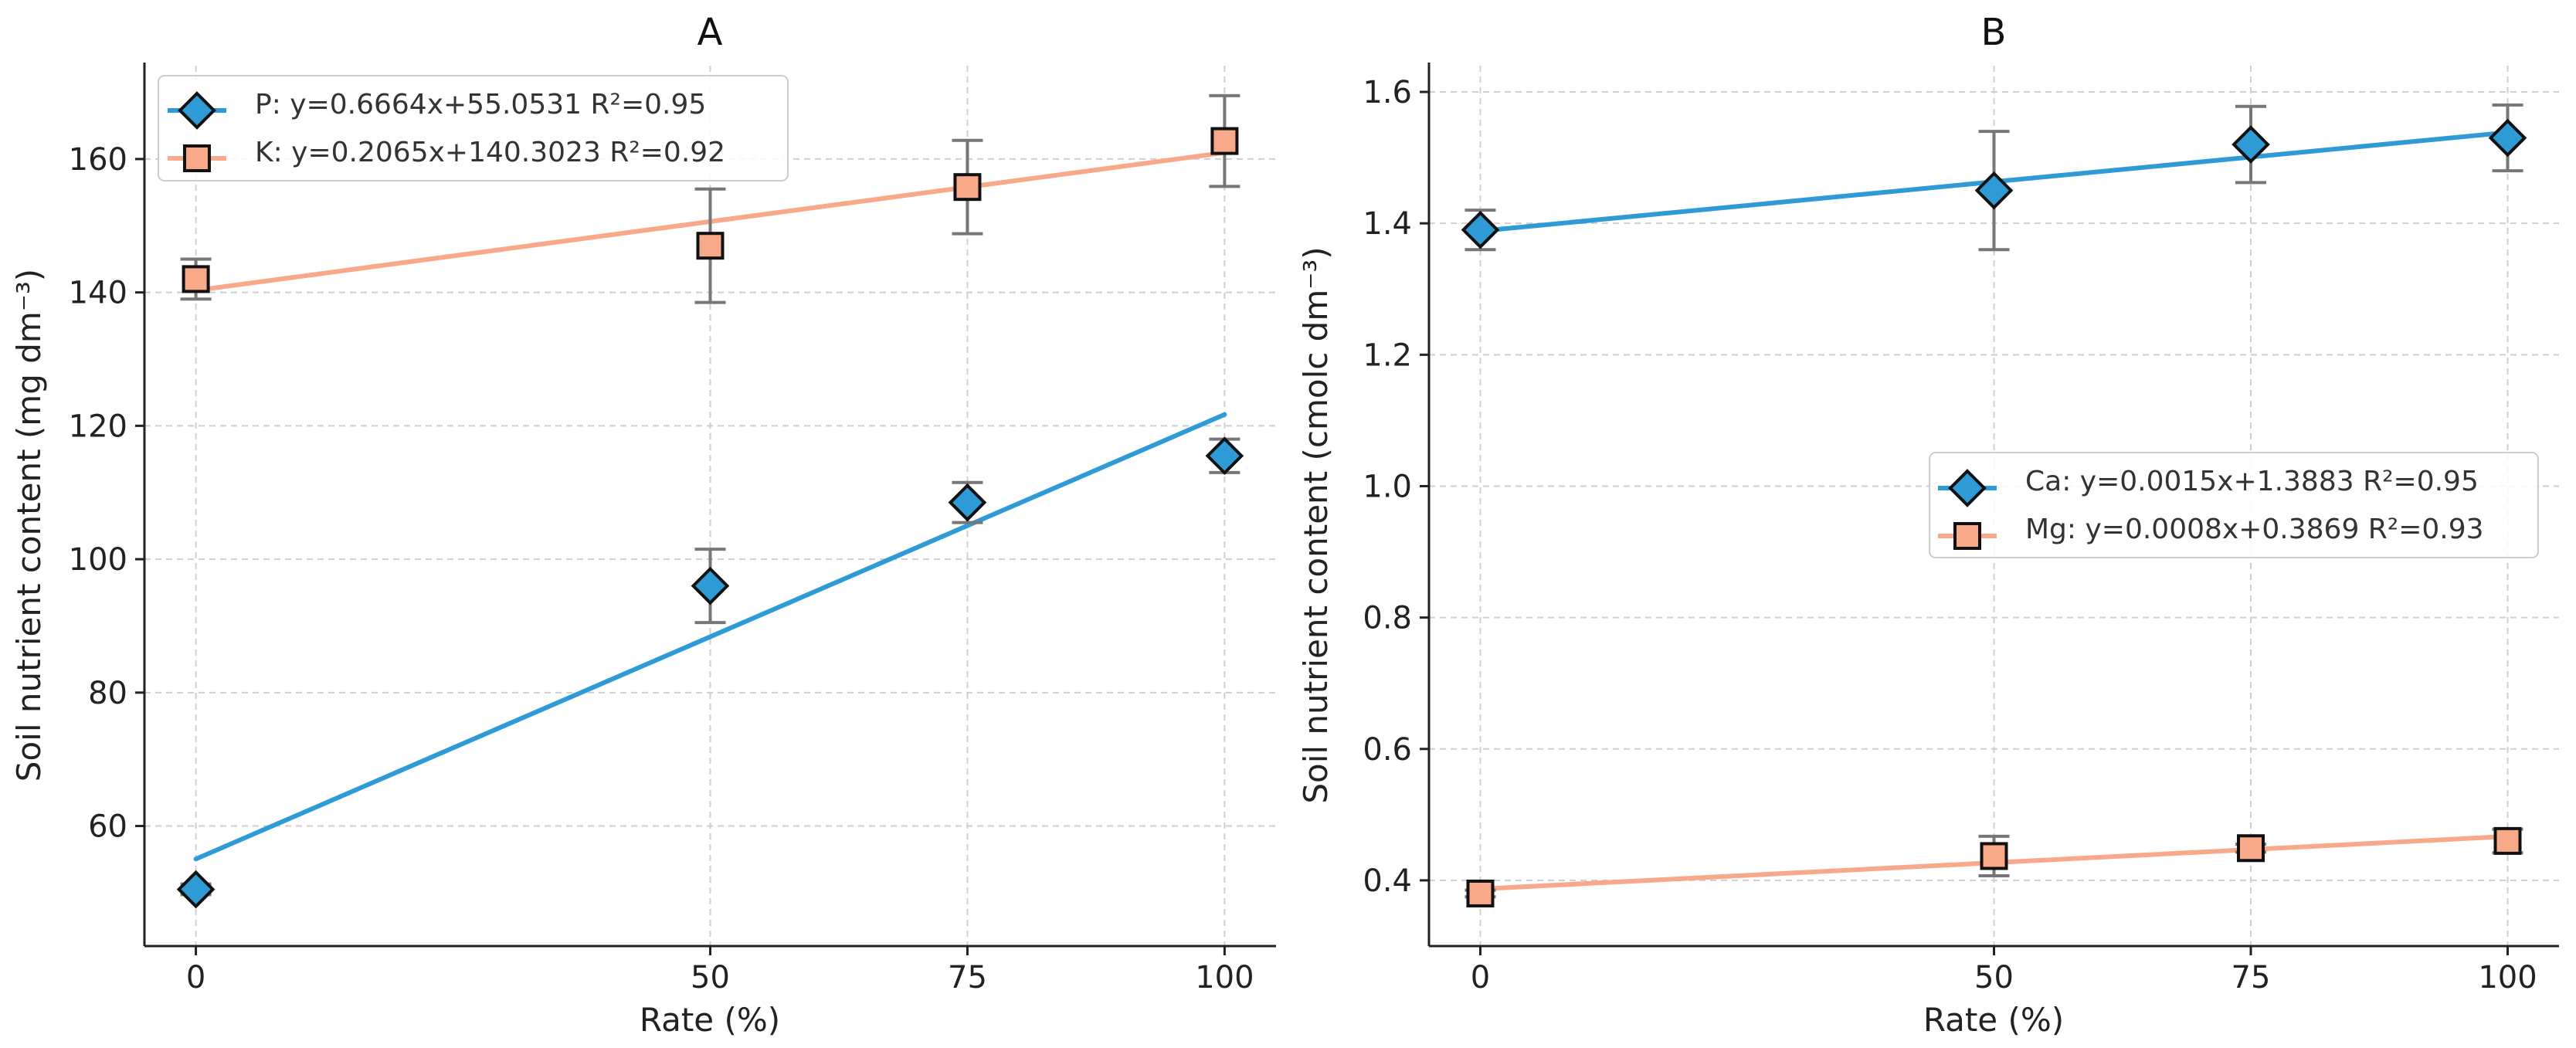 The height and width of the screenshot is (1048, 2576). Describe the element at coordinates (2254, 529) in the screenshot. I see `panel-b-legend-label-mg: Mg: y=0.0008x+0.3869 R²=0.93` at that location.